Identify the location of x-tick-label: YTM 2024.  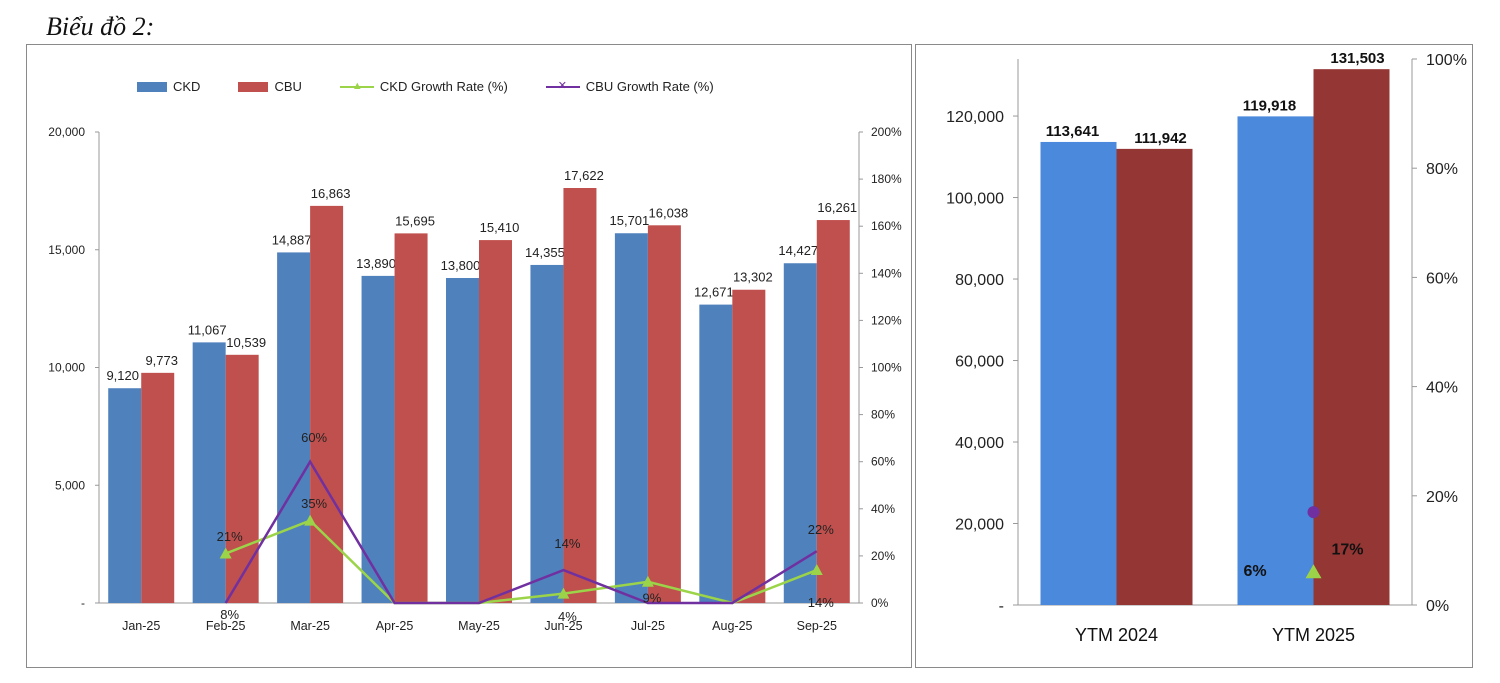
(1116, 635).